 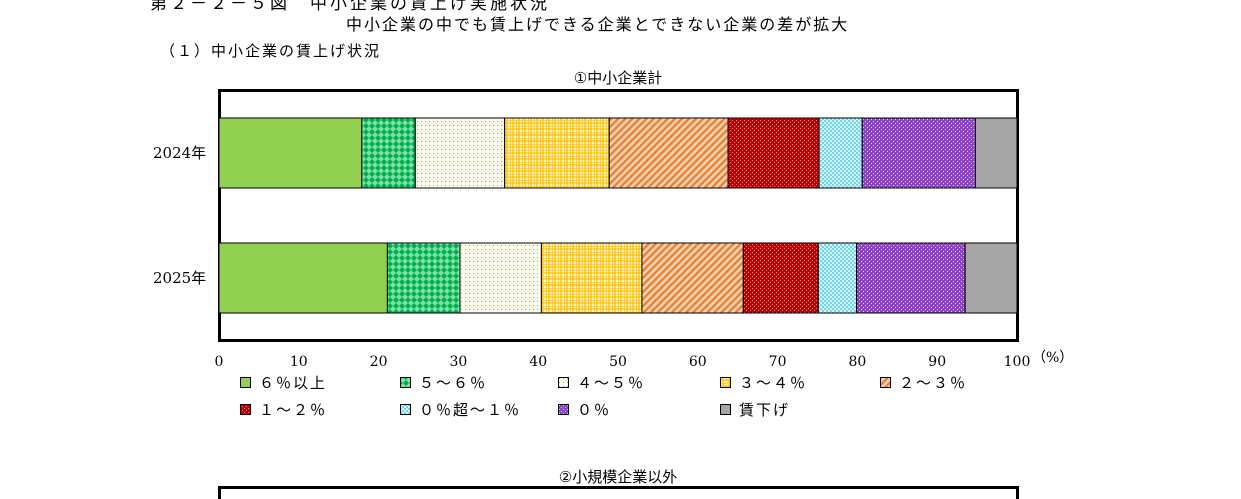 I want to click on legend-item-5to6: ５～６％, so click(x=443, y=382).